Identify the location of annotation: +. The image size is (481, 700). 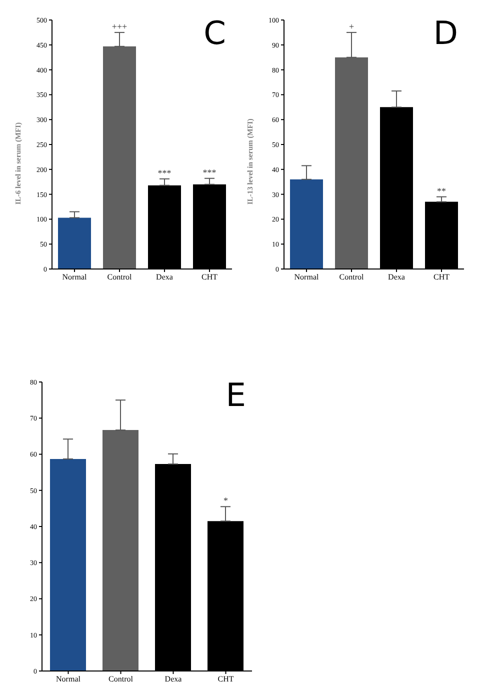
(351, 26).